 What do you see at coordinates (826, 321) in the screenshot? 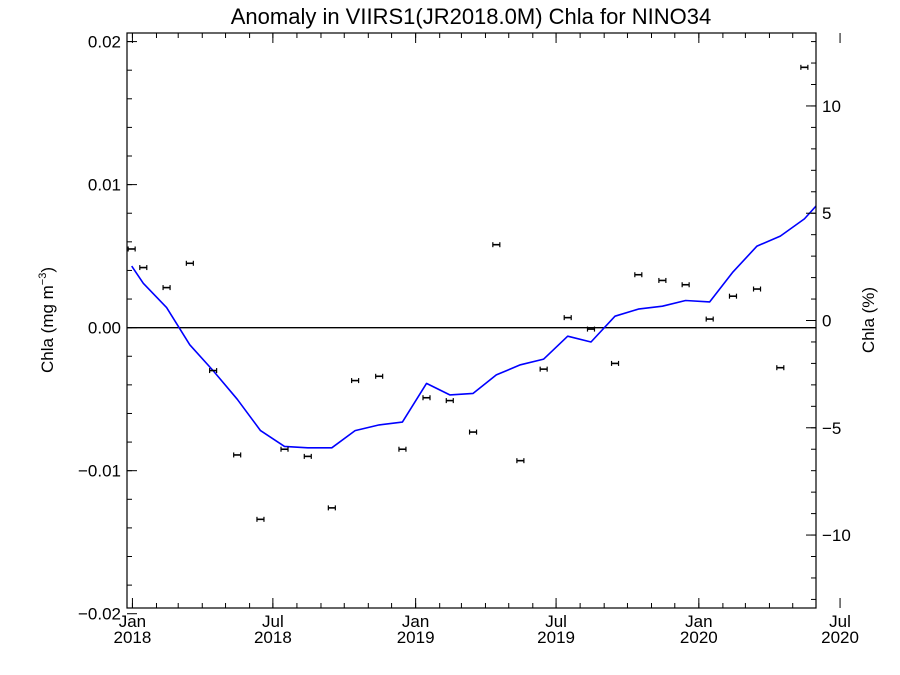
I see `y-right-tick-label: 0` at bounding box center [826, 321].